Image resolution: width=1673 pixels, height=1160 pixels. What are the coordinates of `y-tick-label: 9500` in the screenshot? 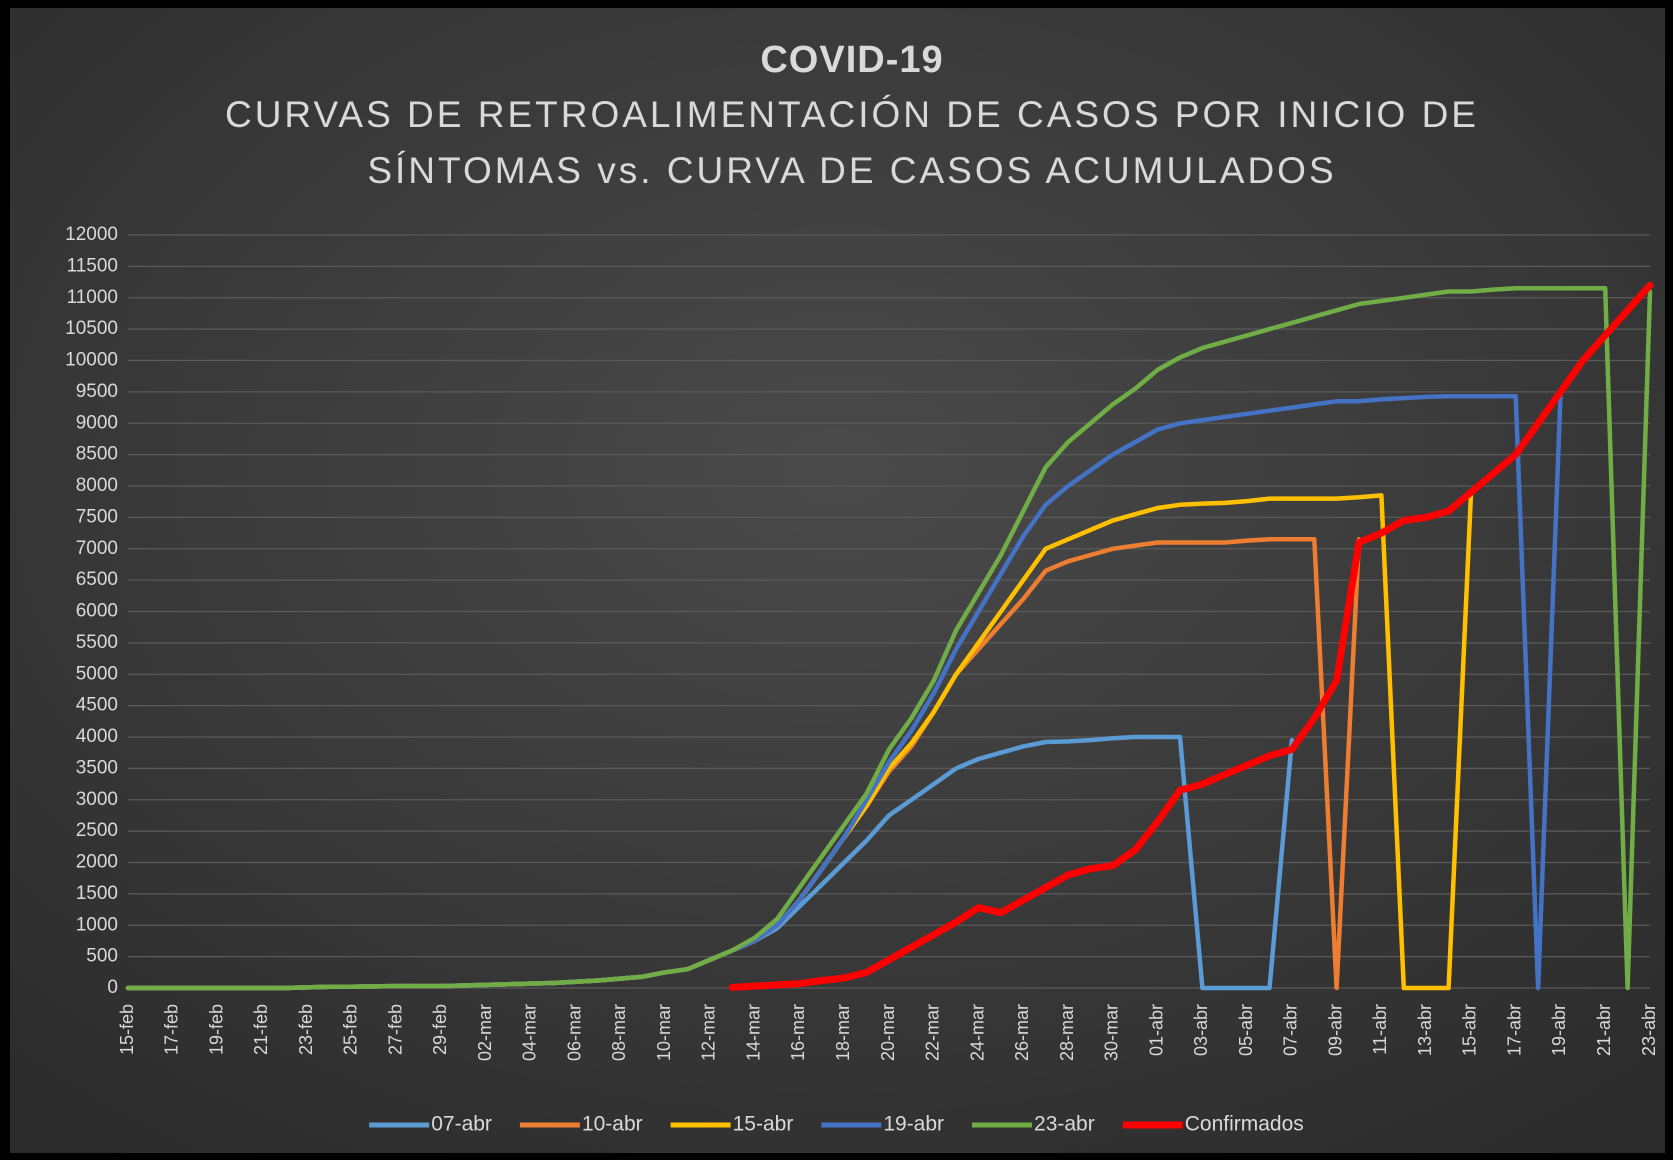 It's located at (97, 391).